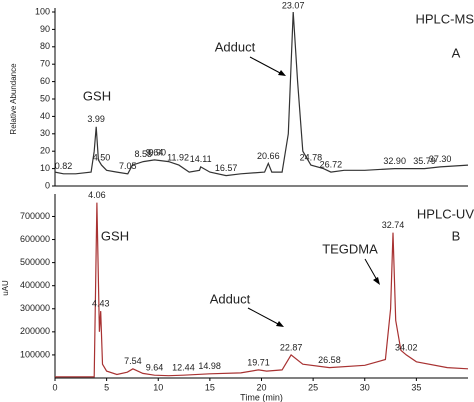 This screenshot has width=474, height=402. I want to click on y-tick-label: 400000, so click(35, 285).